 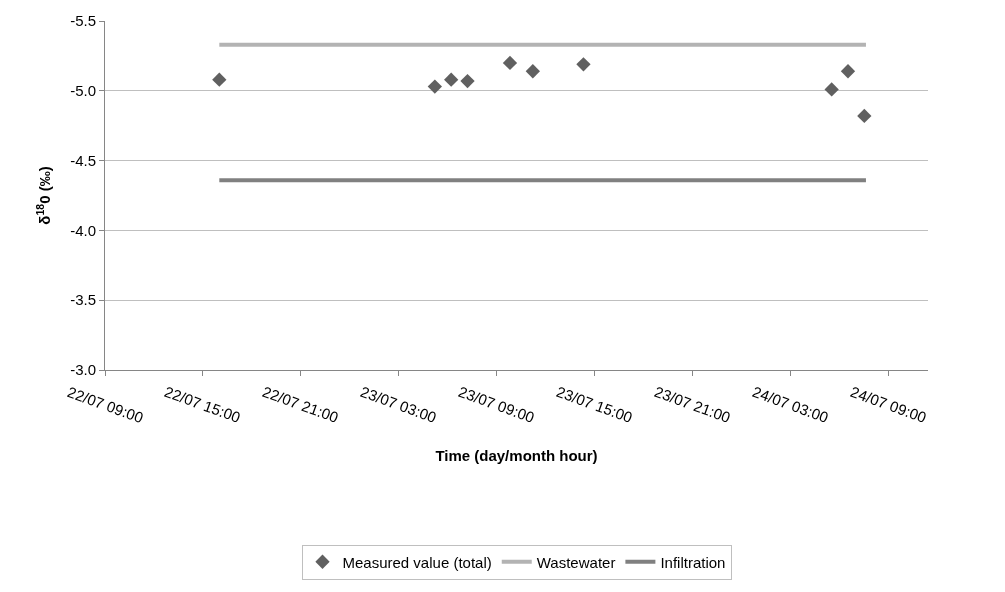 What do you see at coordinates (83, 91) in the screenshot?
I see `y-tick-label: -5.0` at bounding box center [83, 91].